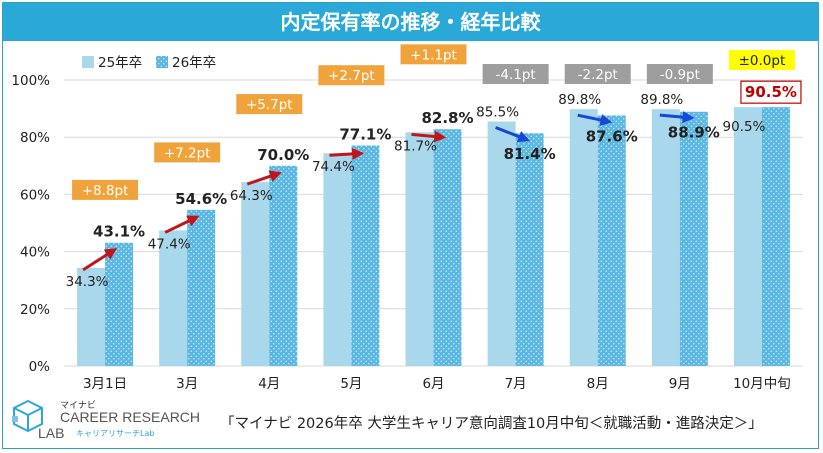 This screenshot has width=823, height=453. I want to click on value-label-26: 81.4%, so click(530, 154).